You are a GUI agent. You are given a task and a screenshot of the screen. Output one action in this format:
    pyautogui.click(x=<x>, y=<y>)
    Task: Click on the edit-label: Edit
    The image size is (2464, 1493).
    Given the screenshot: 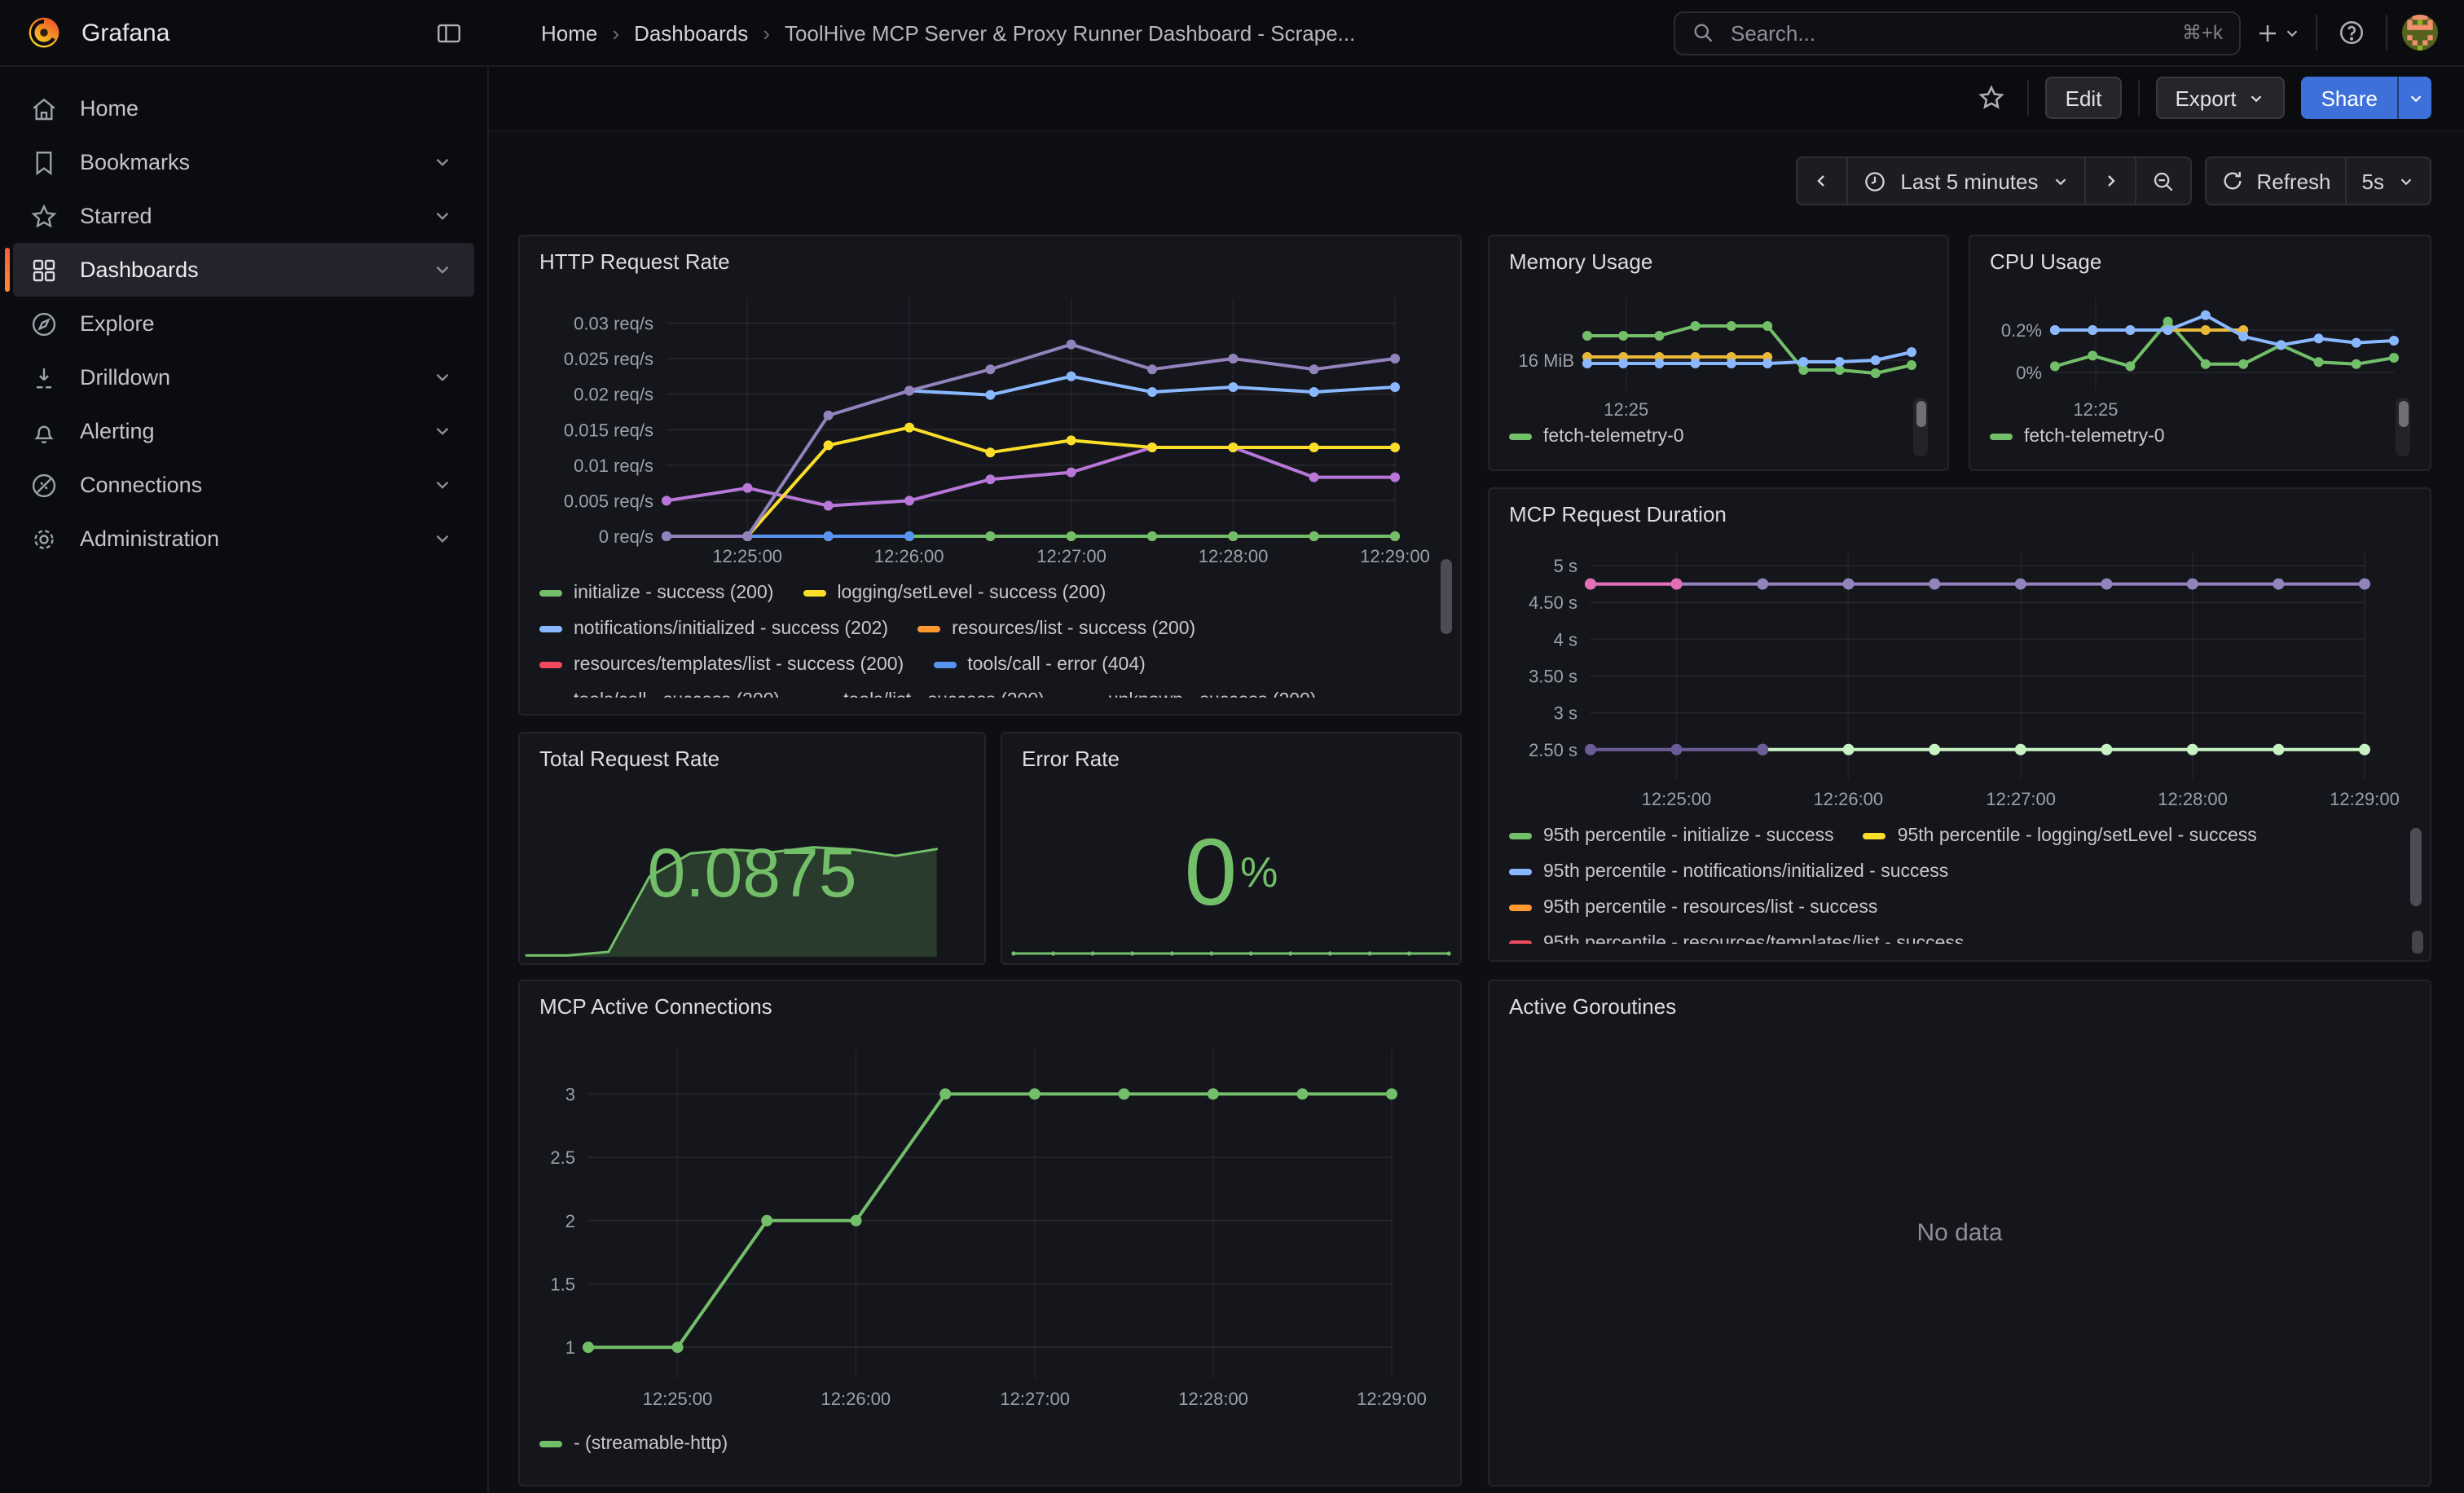 What is the action you would take?
    pyautogui.click(x=2083, y=98)
    